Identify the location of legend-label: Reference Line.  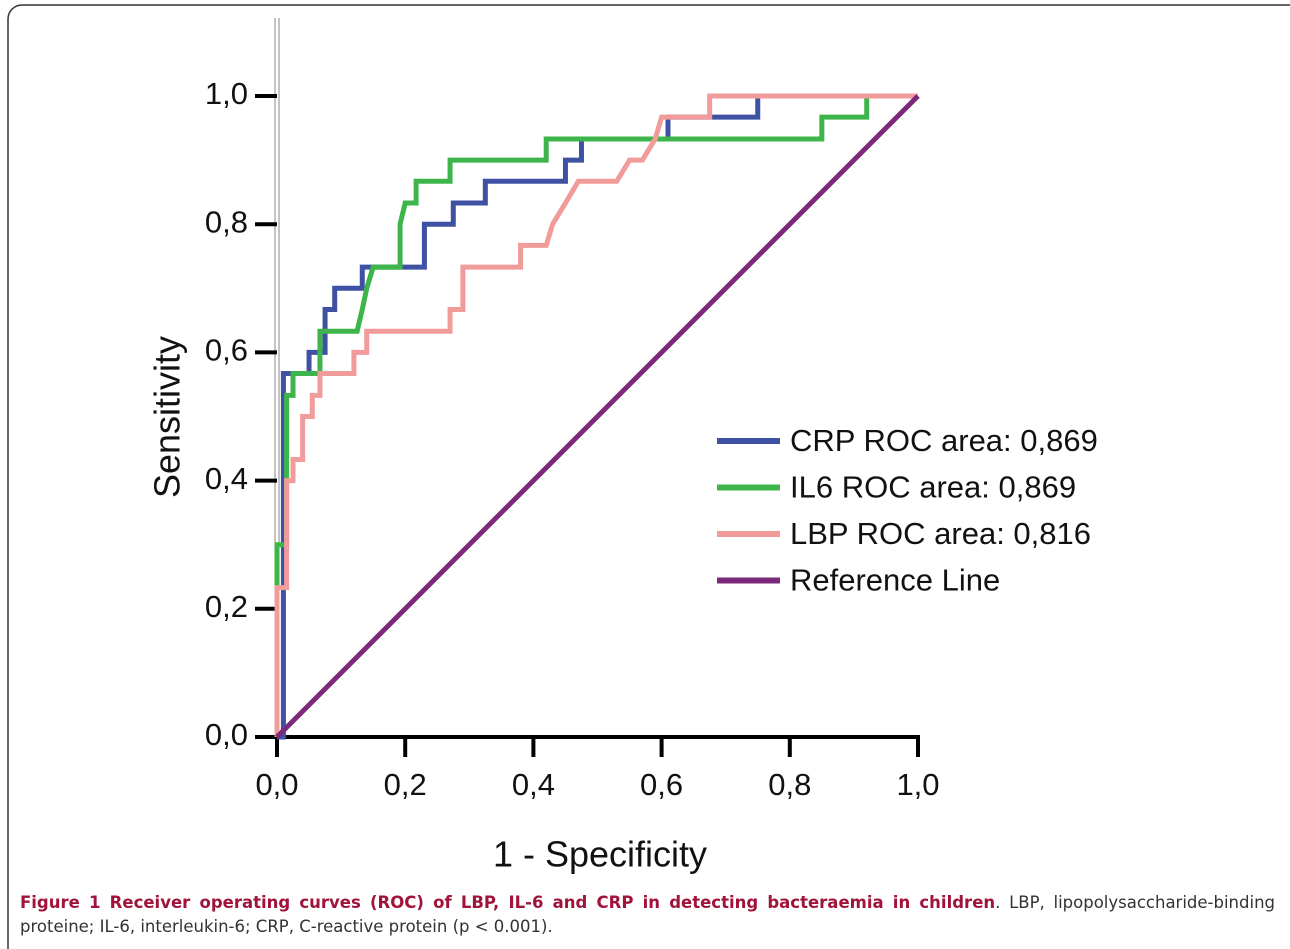
(895, 580).